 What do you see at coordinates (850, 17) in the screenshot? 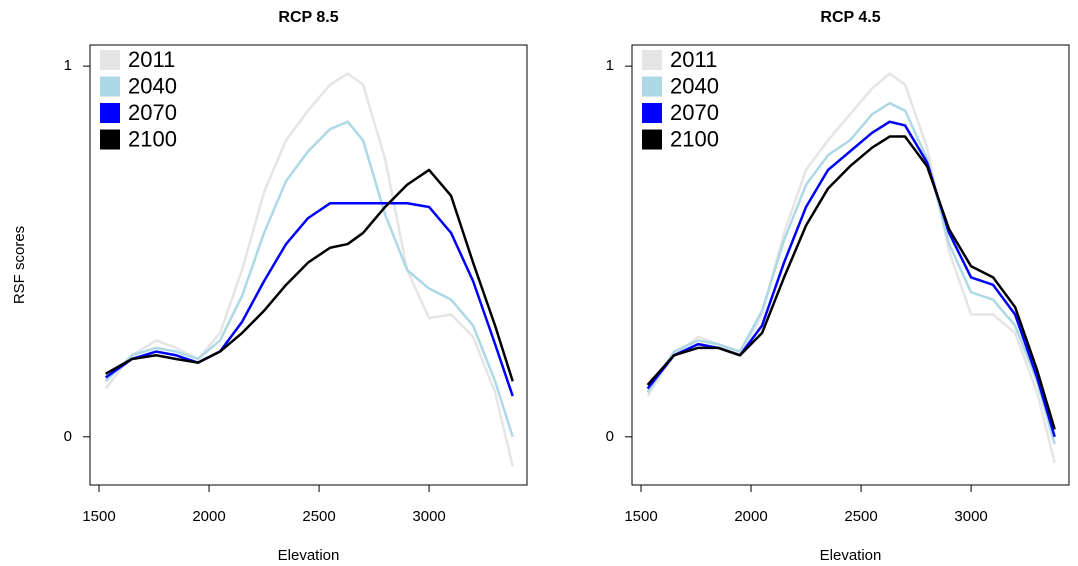
I see `chart-title: RCP 4.5` at bounding box center [850, 17].